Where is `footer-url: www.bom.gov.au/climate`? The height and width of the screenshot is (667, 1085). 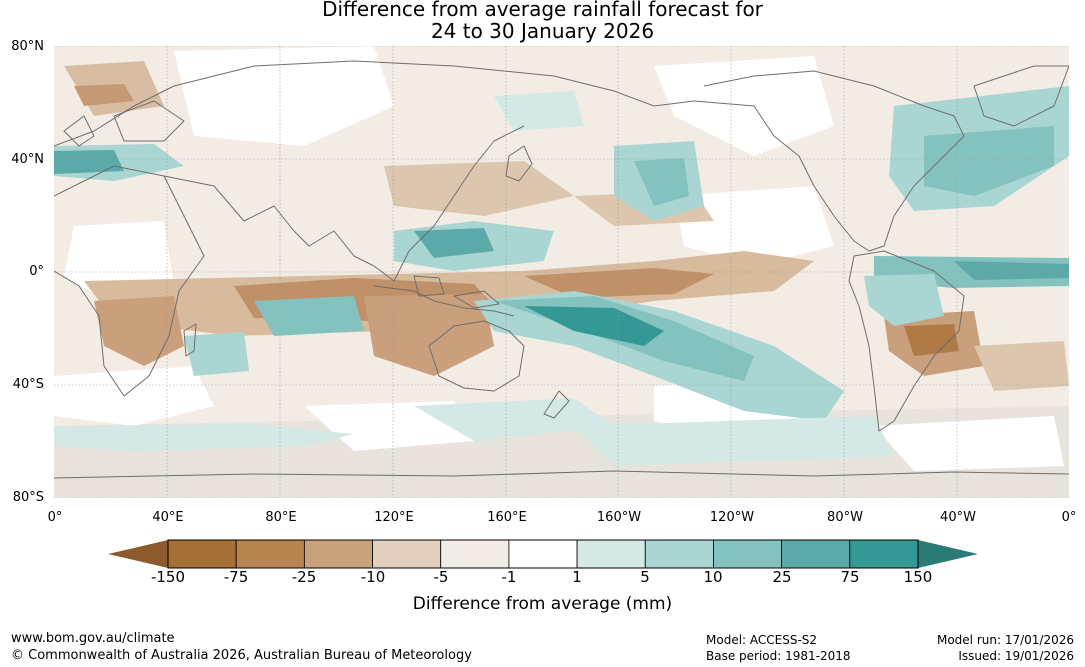
footer-url: www.bom.gov.au/climate is located at coordinates (93, 638).